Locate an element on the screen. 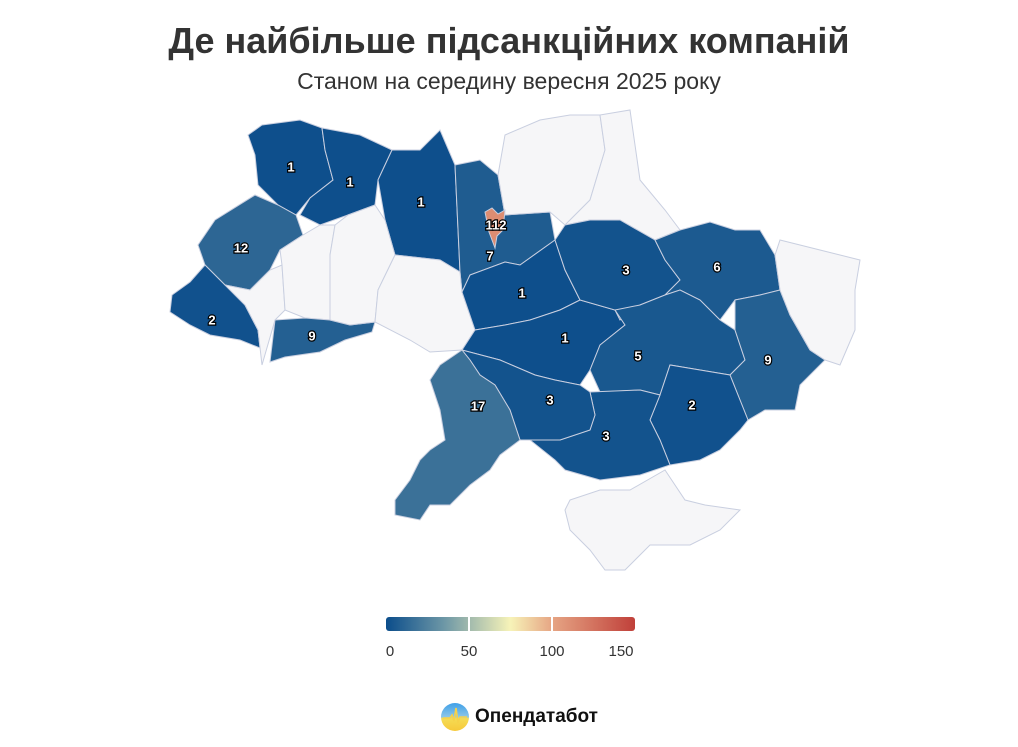 The height and width of the screenshot is (747, 1018). region-value-label-kherson: 3 is located at coordinates (605, 435).